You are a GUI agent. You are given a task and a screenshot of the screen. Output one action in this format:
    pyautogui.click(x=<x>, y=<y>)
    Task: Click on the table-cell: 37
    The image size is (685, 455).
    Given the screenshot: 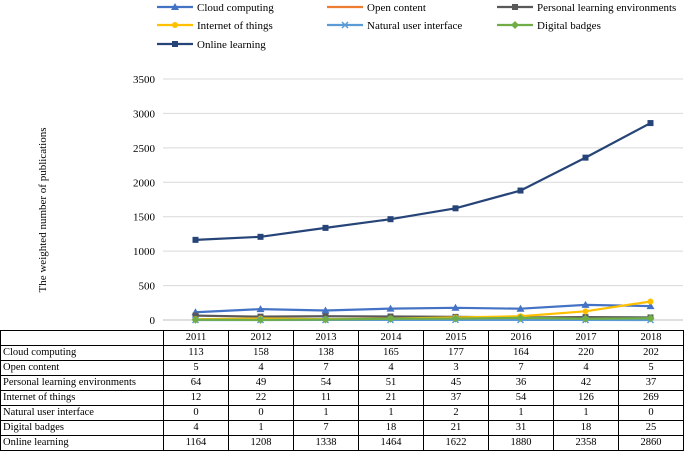 What is the action you would take?
    pyautogui.click(x=651, y=383)
    